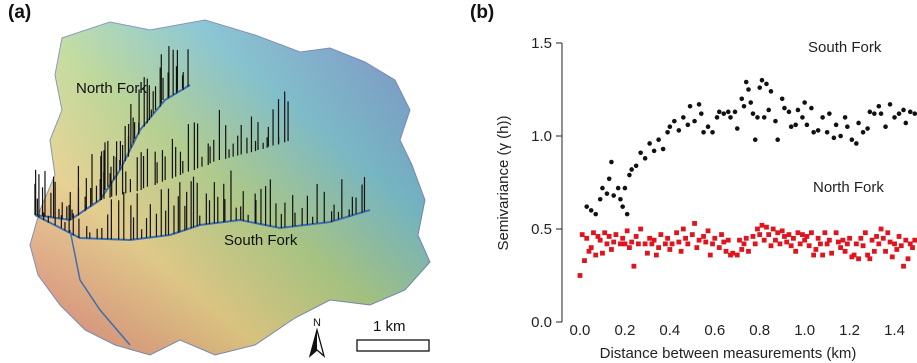  I want to click on series-label-north-fork: North Fork, so click(848, 187).